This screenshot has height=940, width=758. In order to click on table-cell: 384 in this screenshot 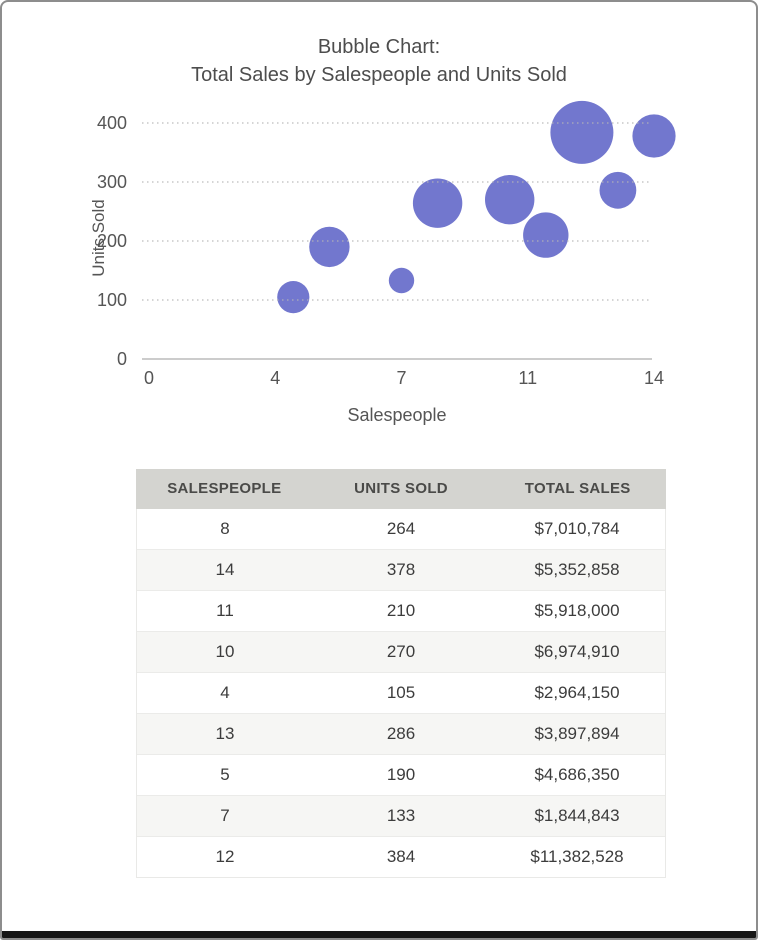, I will do `click(401, 856)`.